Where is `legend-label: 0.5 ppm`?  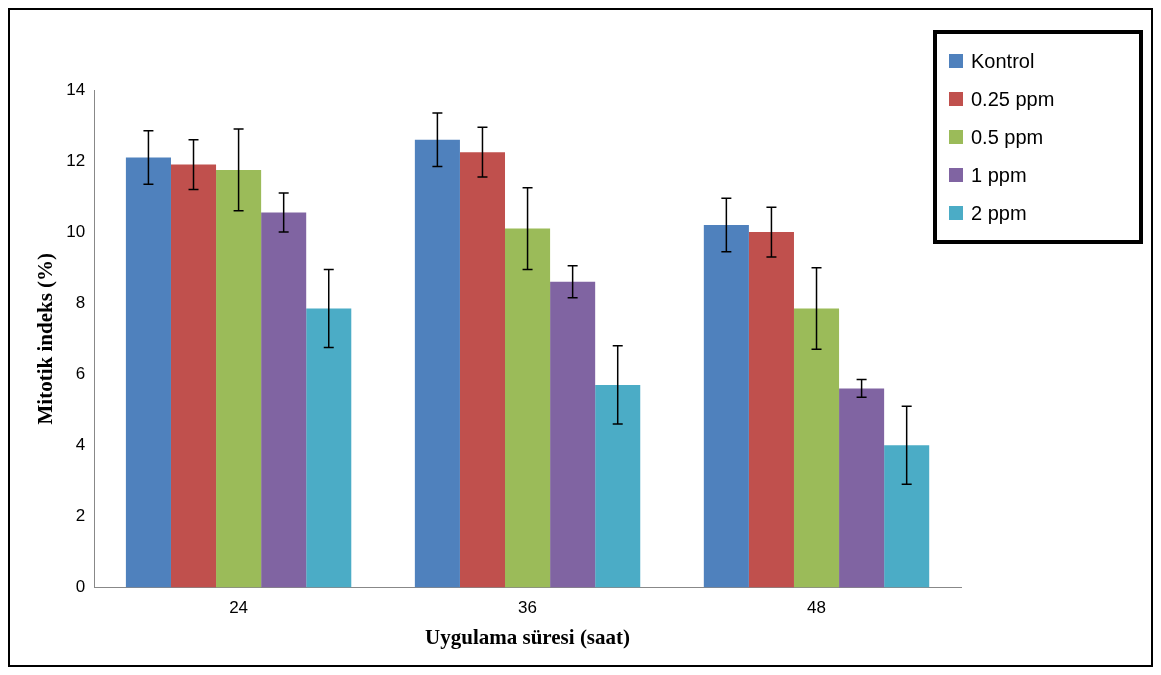
legend-label: 0.5 ppm is located at coordinates (1007, 137).